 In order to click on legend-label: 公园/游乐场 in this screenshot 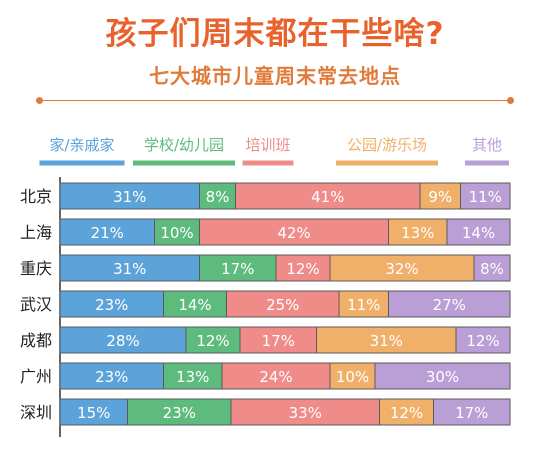, I will do `click(387, 145)`.